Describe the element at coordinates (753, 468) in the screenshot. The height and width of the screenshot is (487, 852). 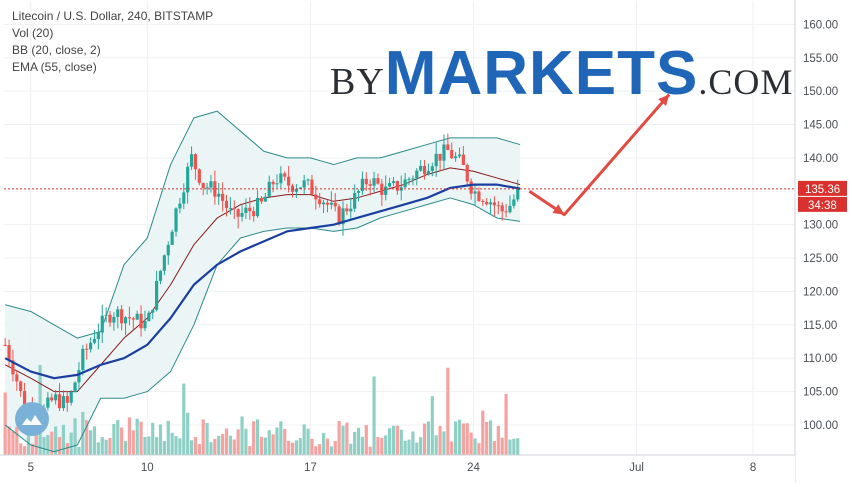
I see `time-tick-label: 8` at that location.